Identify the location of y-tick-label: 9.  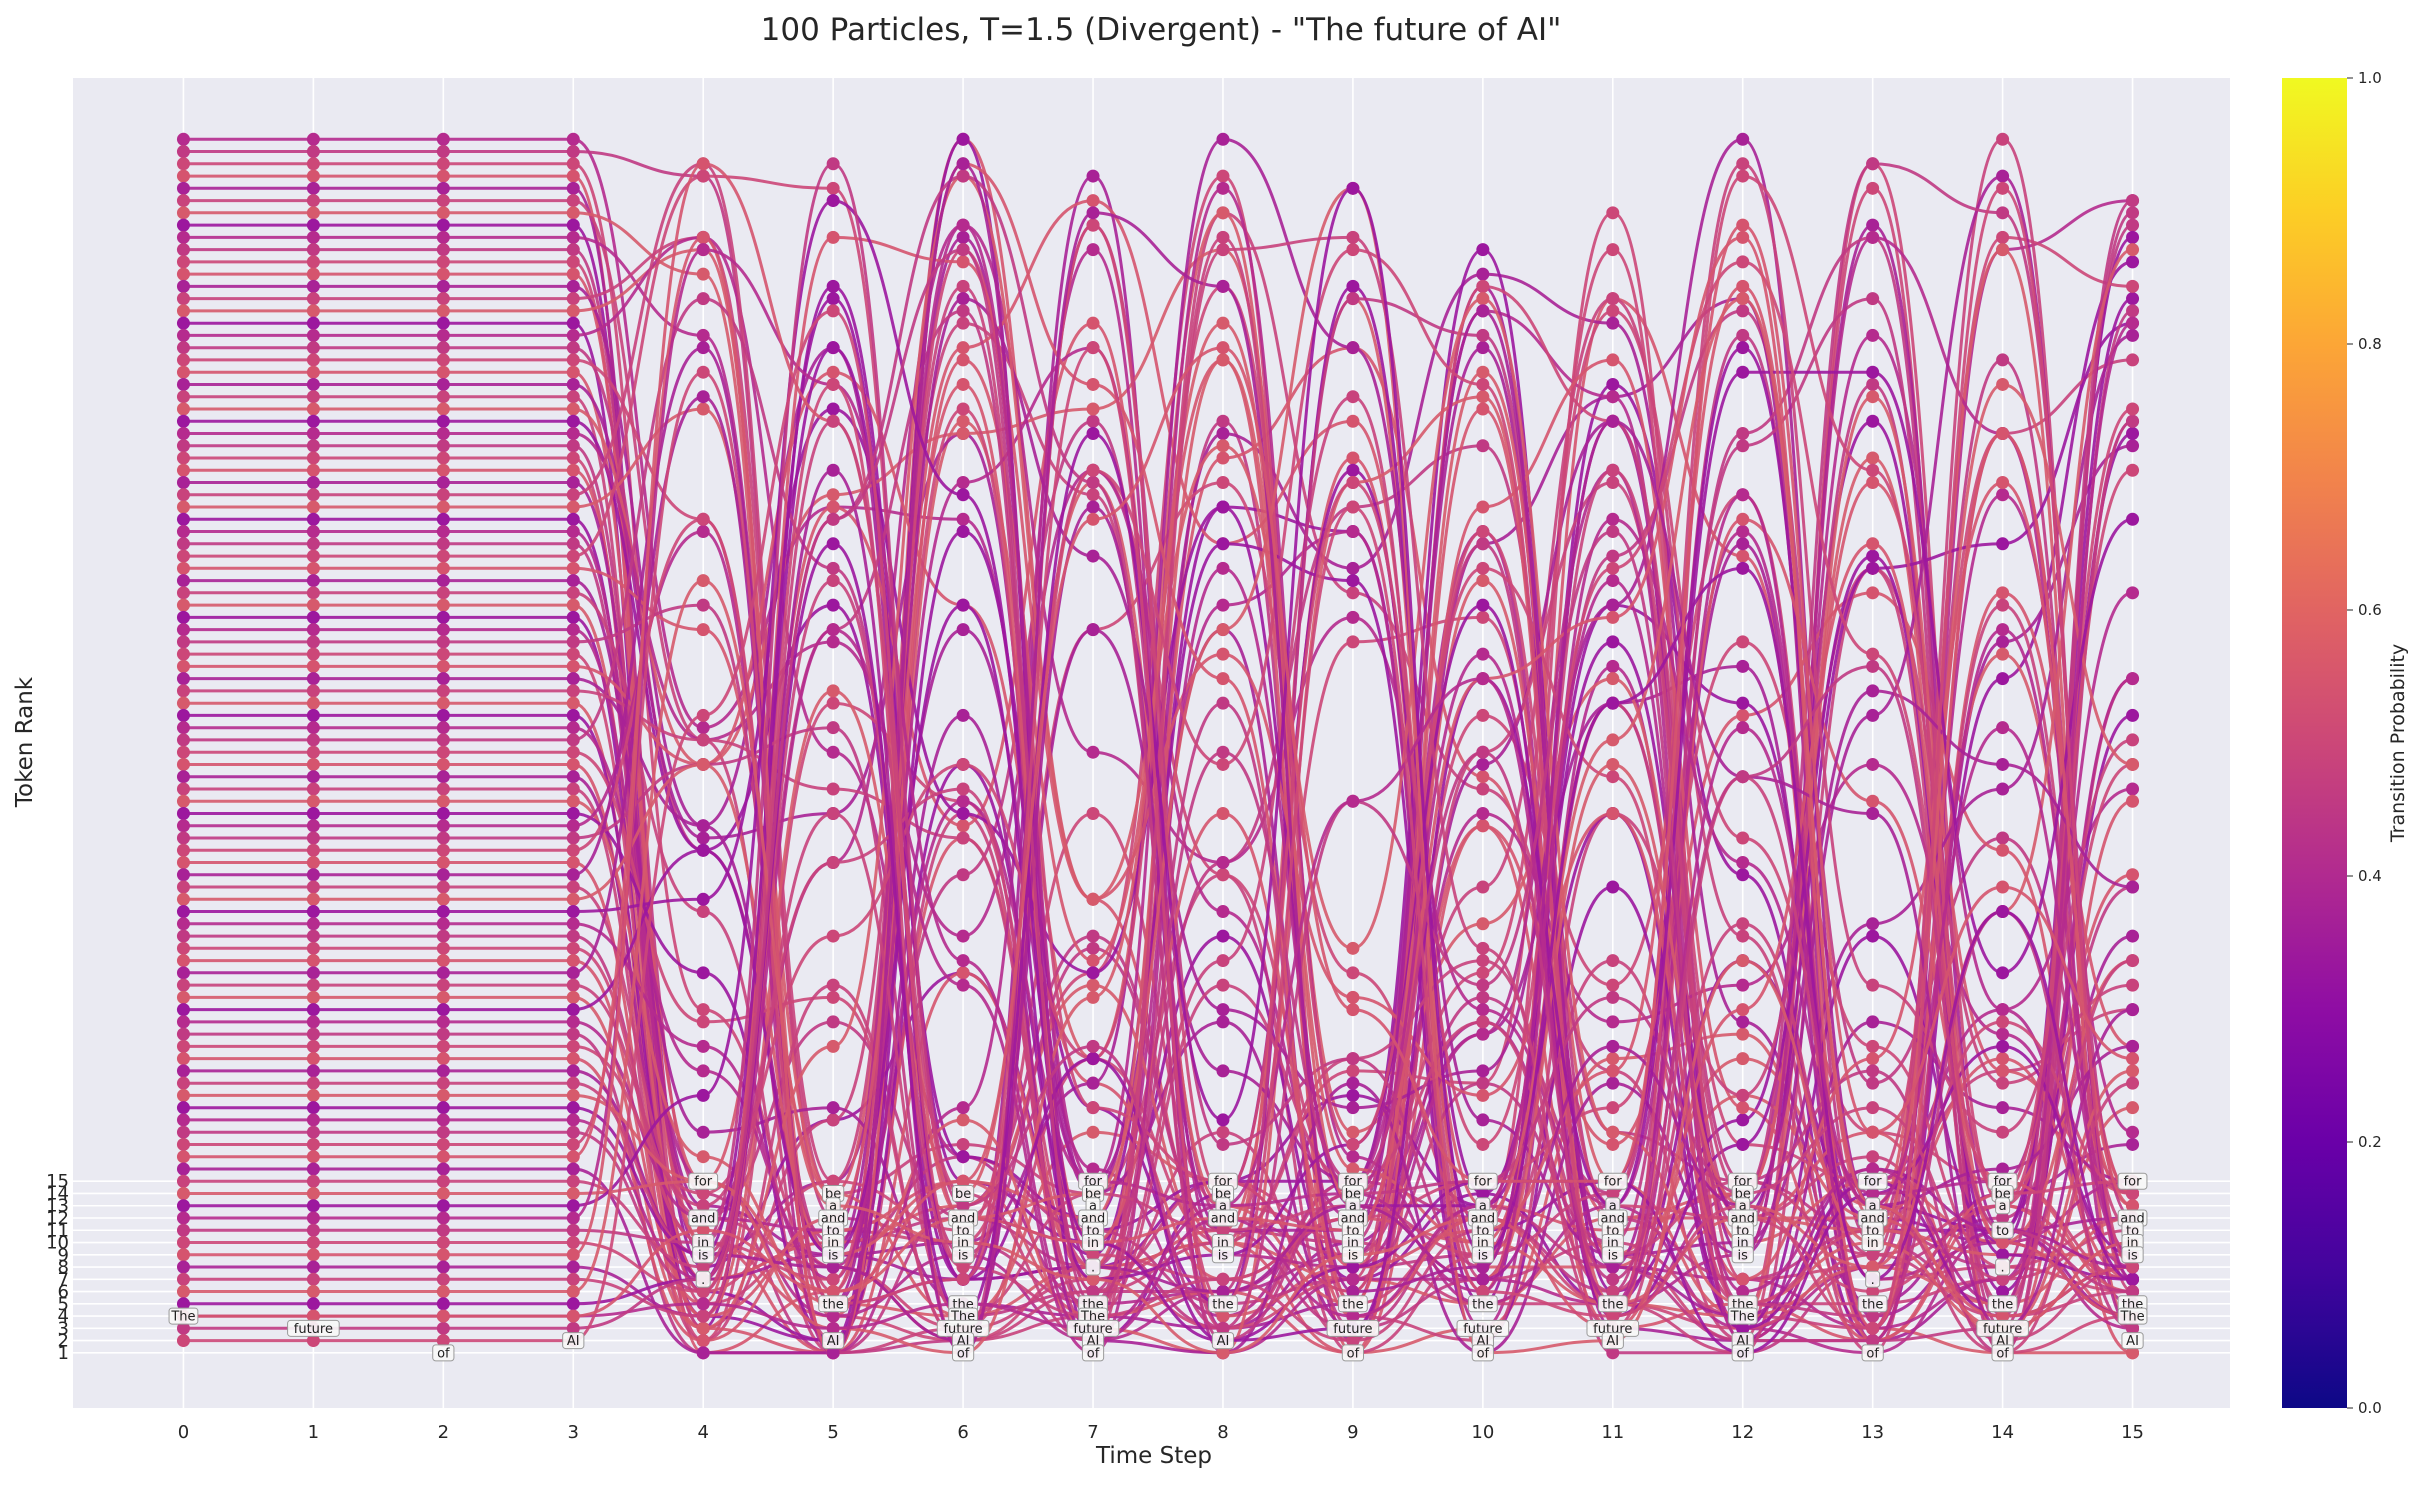
(63, 1255).